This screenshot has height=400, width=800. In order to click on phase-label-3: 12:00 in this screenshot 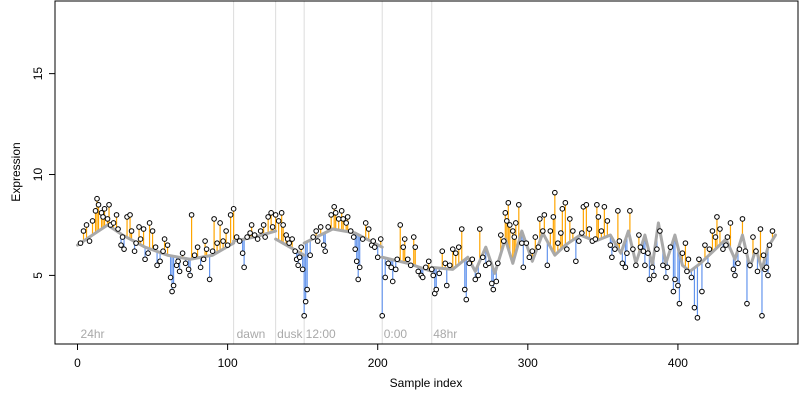, I will do `click(321, 334)`.